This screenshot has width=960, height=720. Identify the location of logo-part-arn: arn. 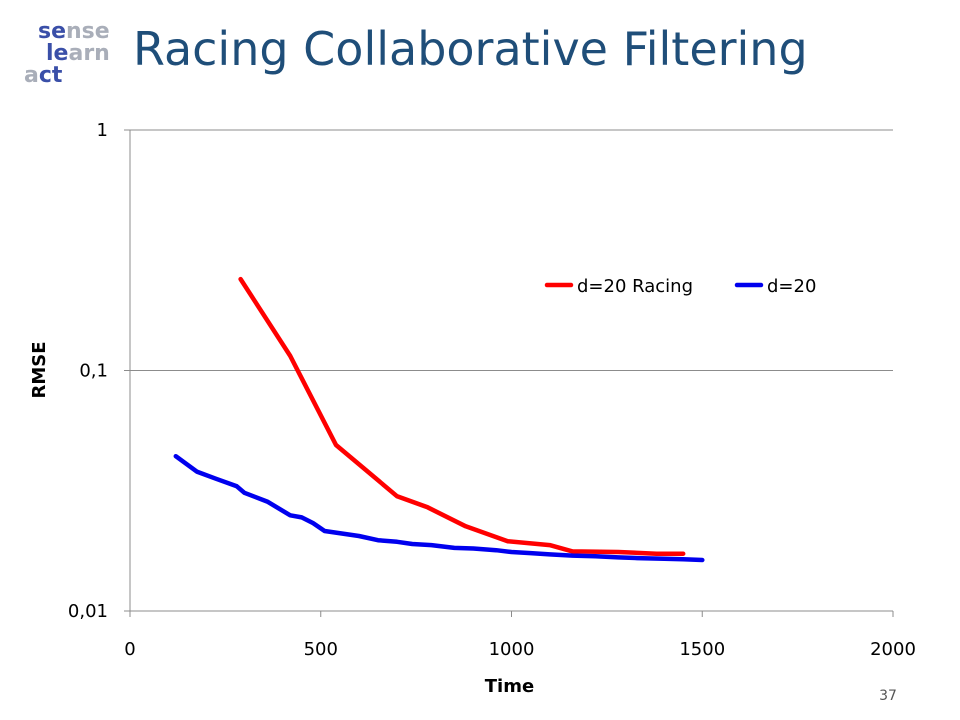
(88, 53).